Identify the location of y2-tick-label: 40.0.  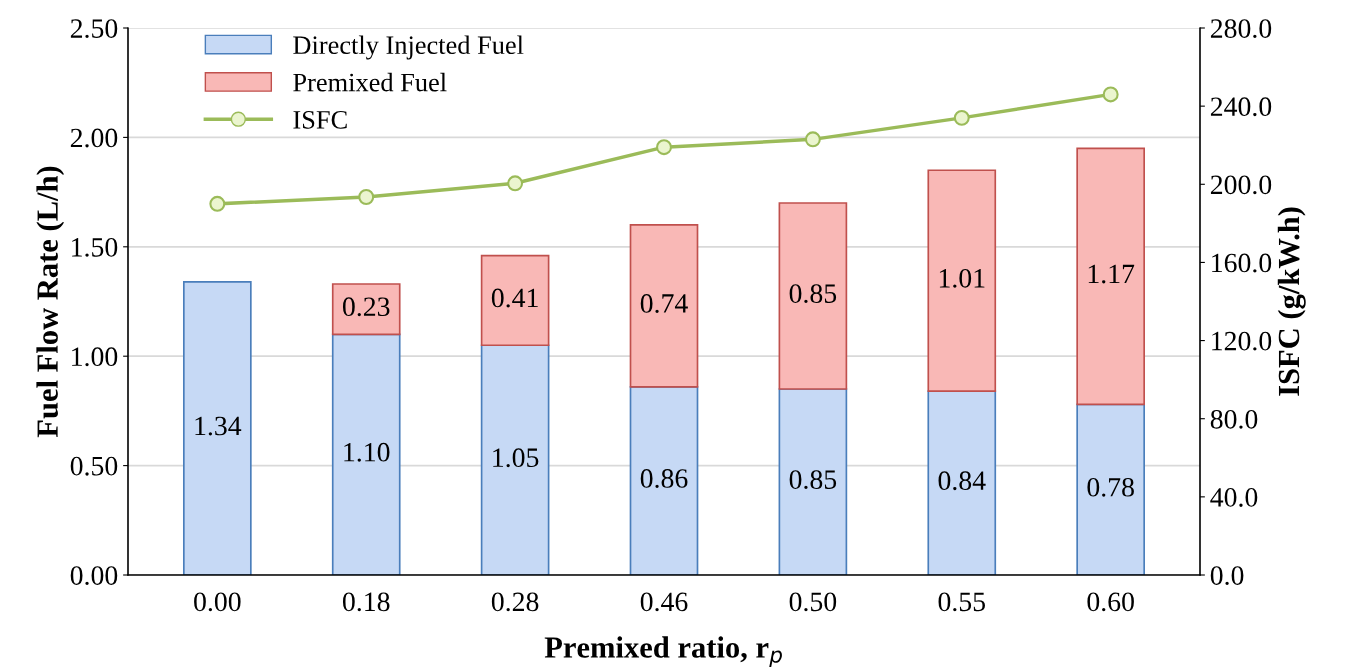
(1234, 497).